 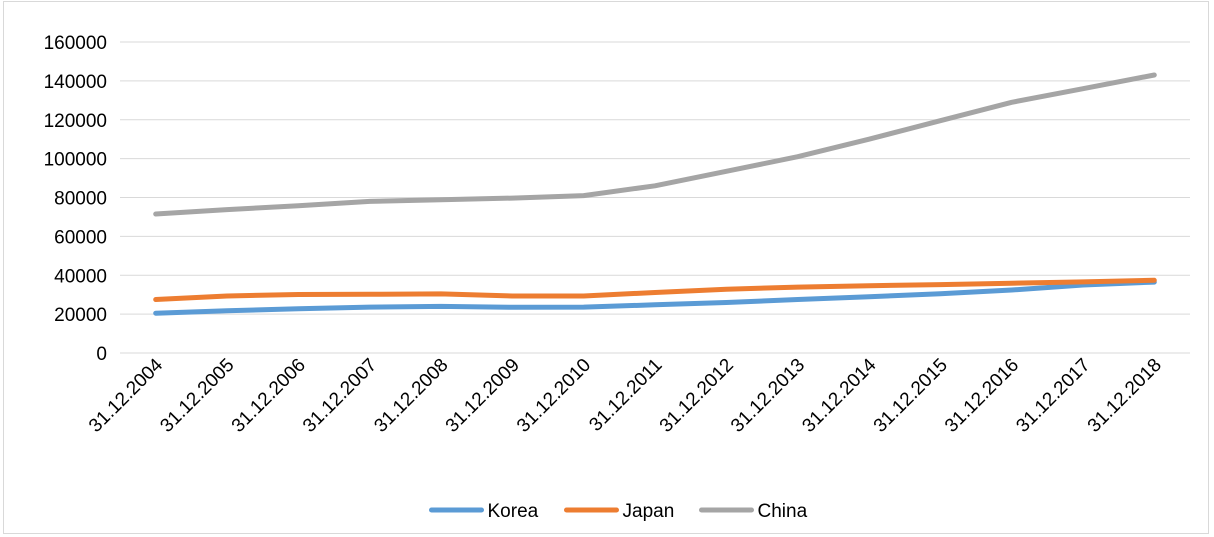 I want to click on legend-item-korea: Korea, so click(x=485, y=511).